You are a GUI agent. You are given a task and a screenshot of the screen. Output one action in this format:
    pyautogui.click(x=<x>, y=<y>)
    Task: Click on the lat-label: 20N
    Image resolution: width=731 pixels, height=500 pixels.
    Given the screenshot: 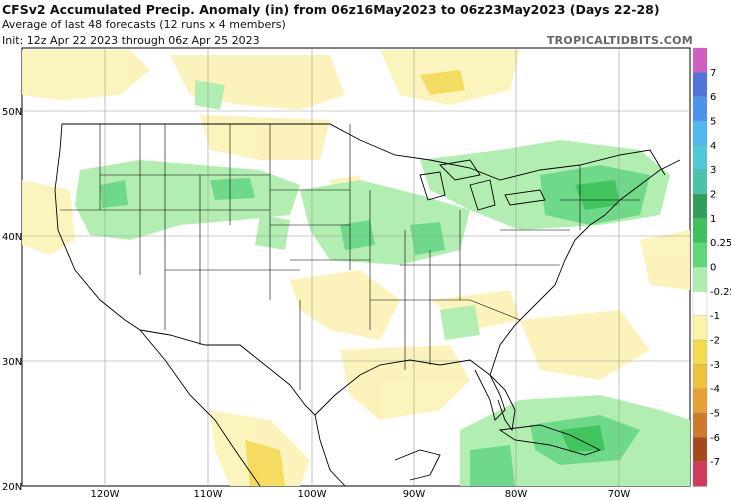 What is the action you would take?
    pyautogui.click(x=12, y=487)
    